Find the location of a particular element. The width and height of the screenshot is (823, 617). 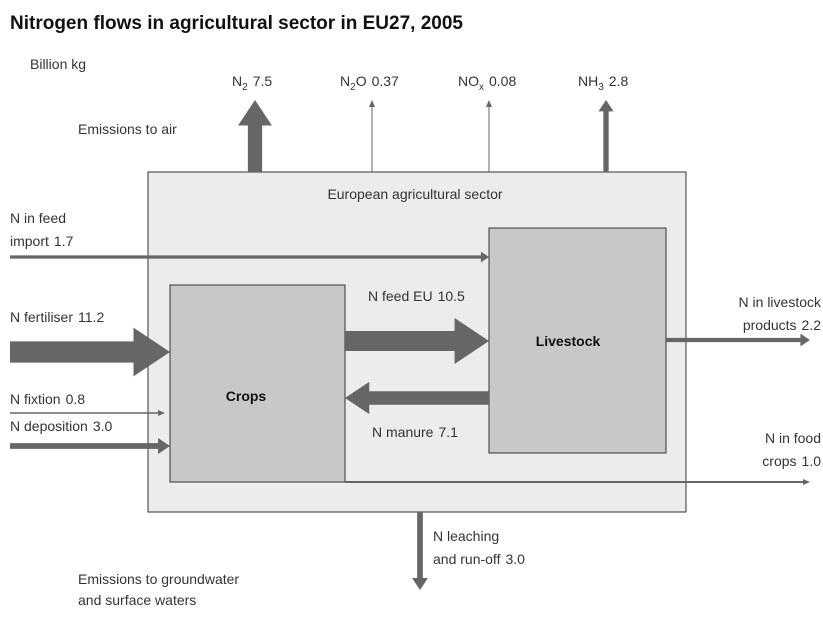

crops-box is located at coordinates (257, 383).